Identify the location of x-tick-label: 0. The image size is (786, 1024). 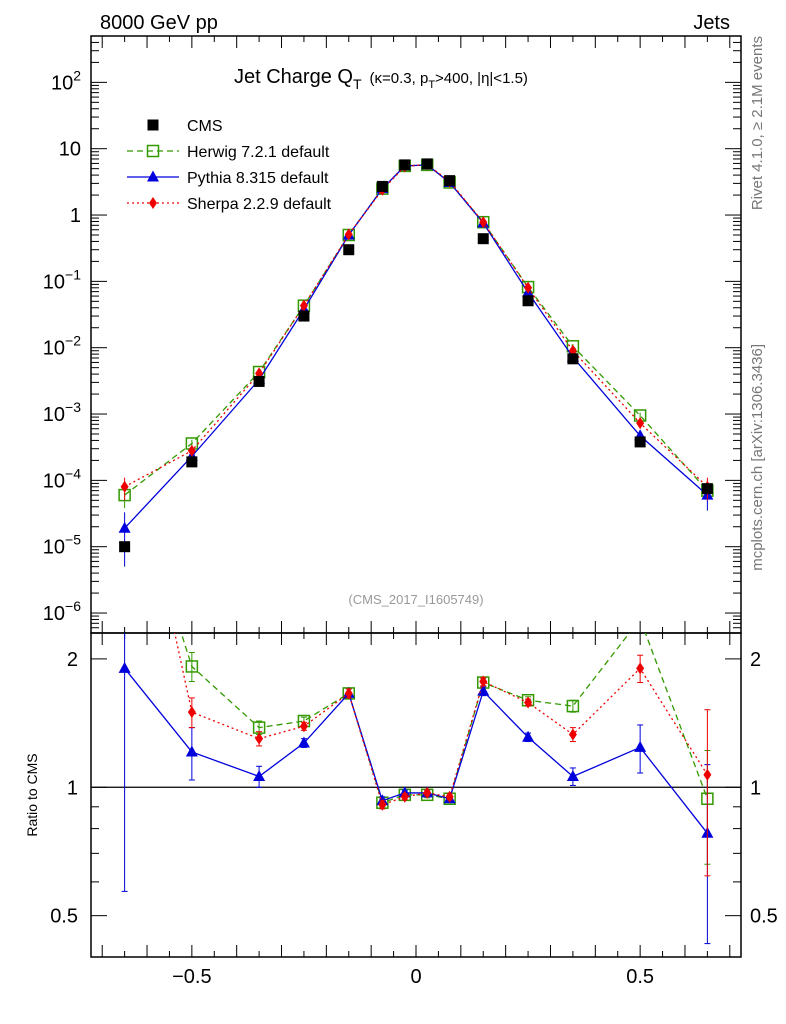
(415, 977).